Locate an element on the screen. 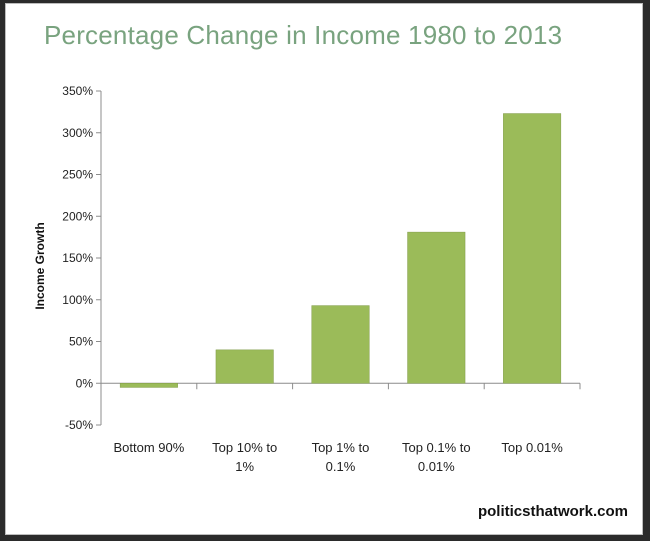  y-tick-label: 0% is located at coordinates (85, 383).